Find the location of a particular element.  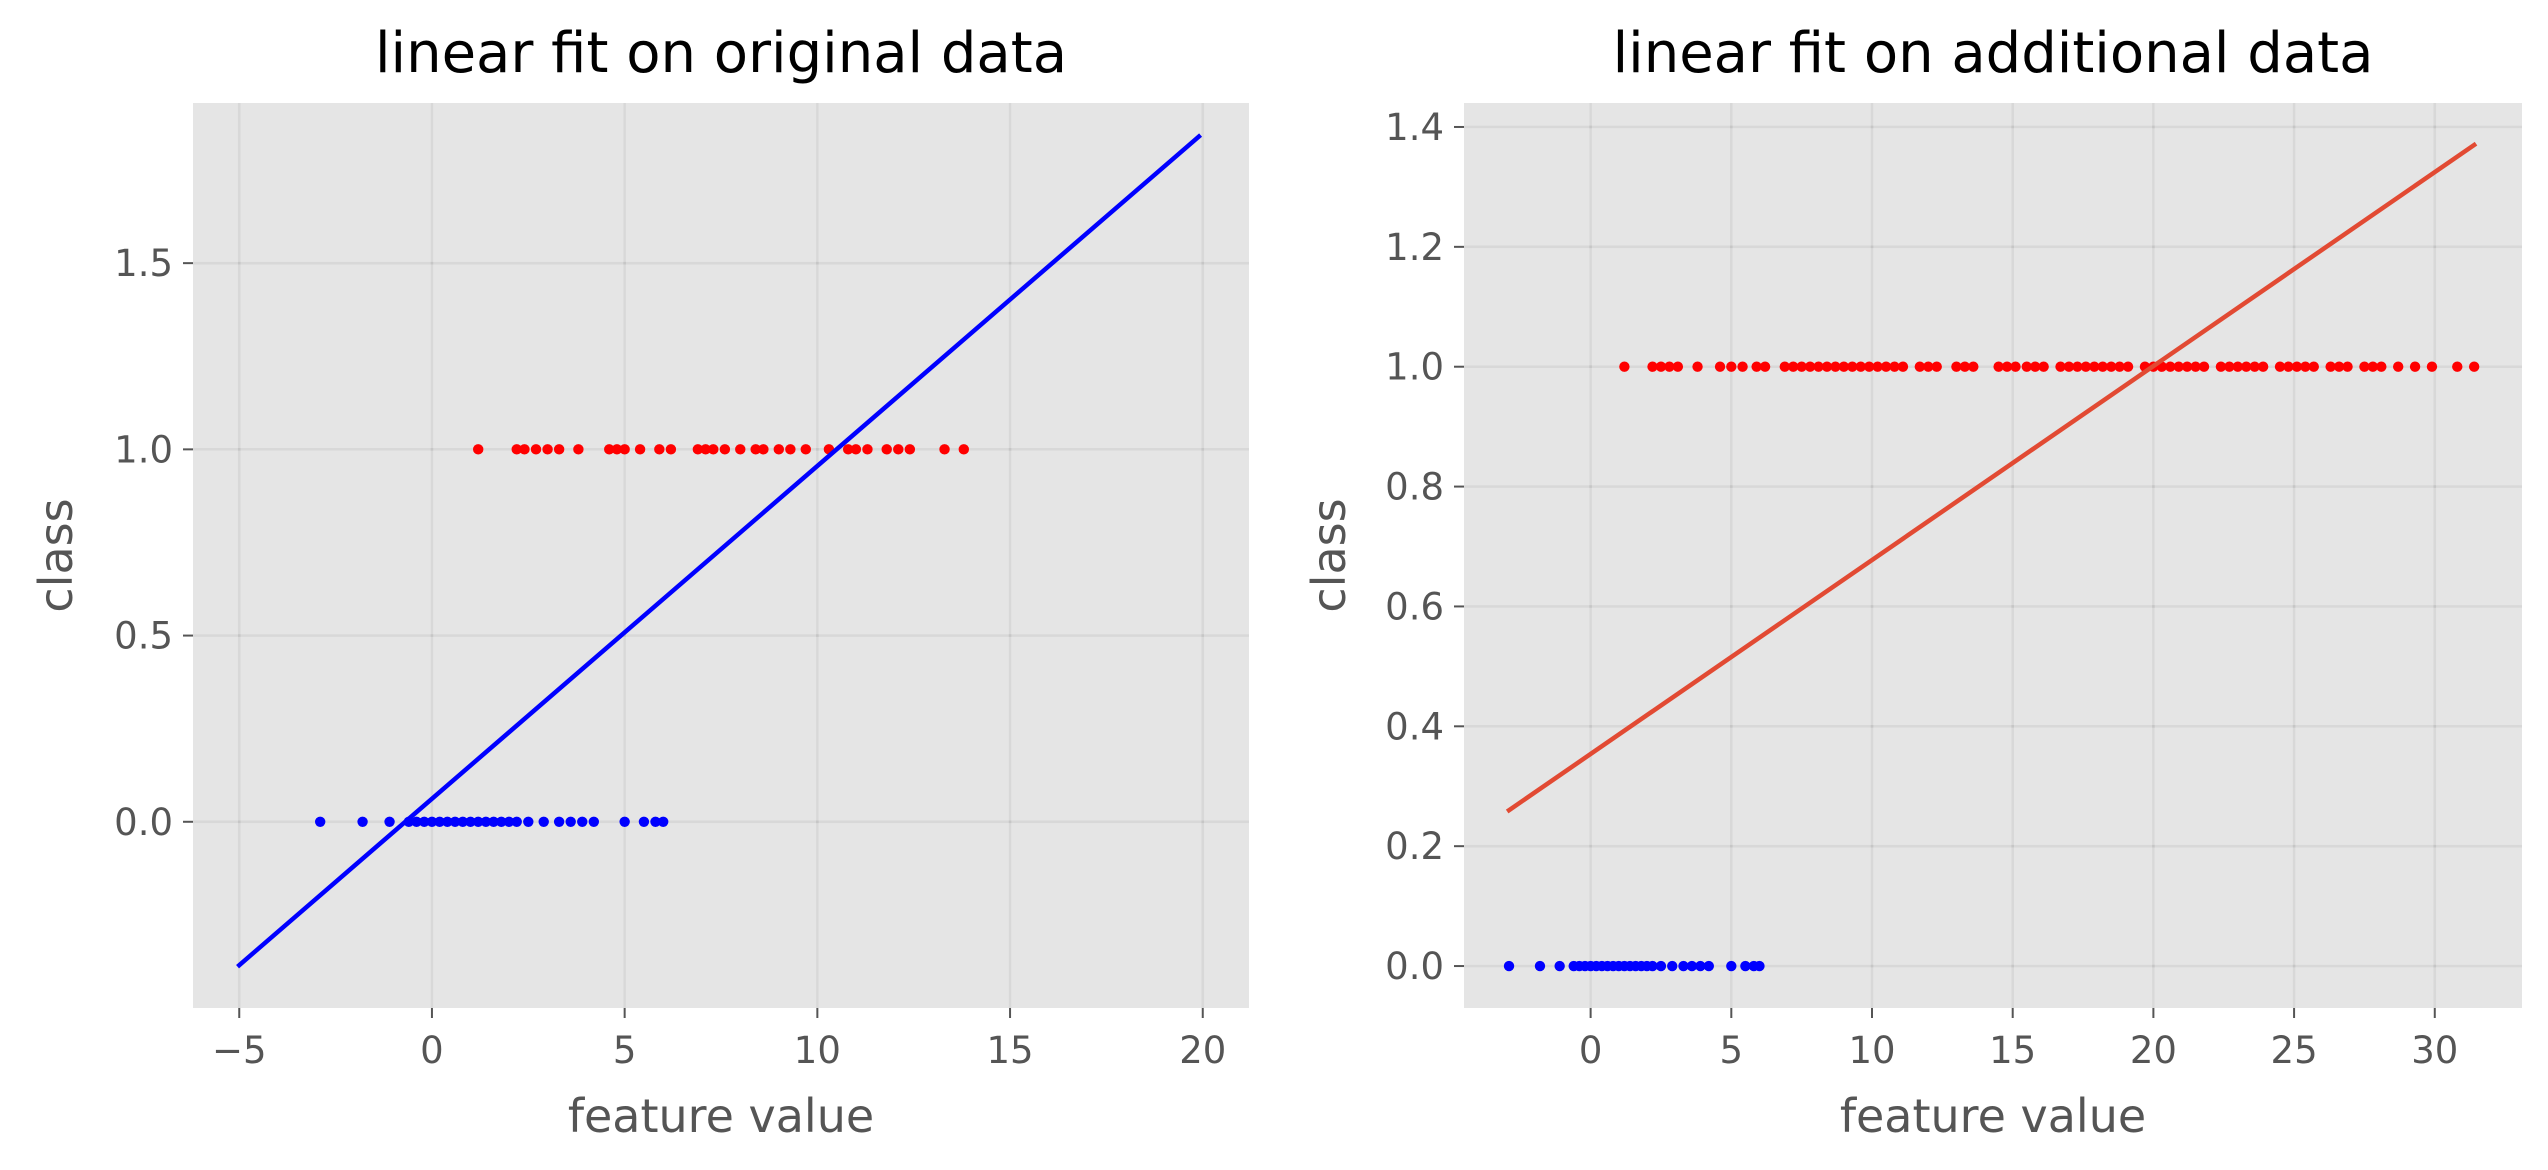

y-tick-label: 1.4 is located at coordinates (1414, 127).